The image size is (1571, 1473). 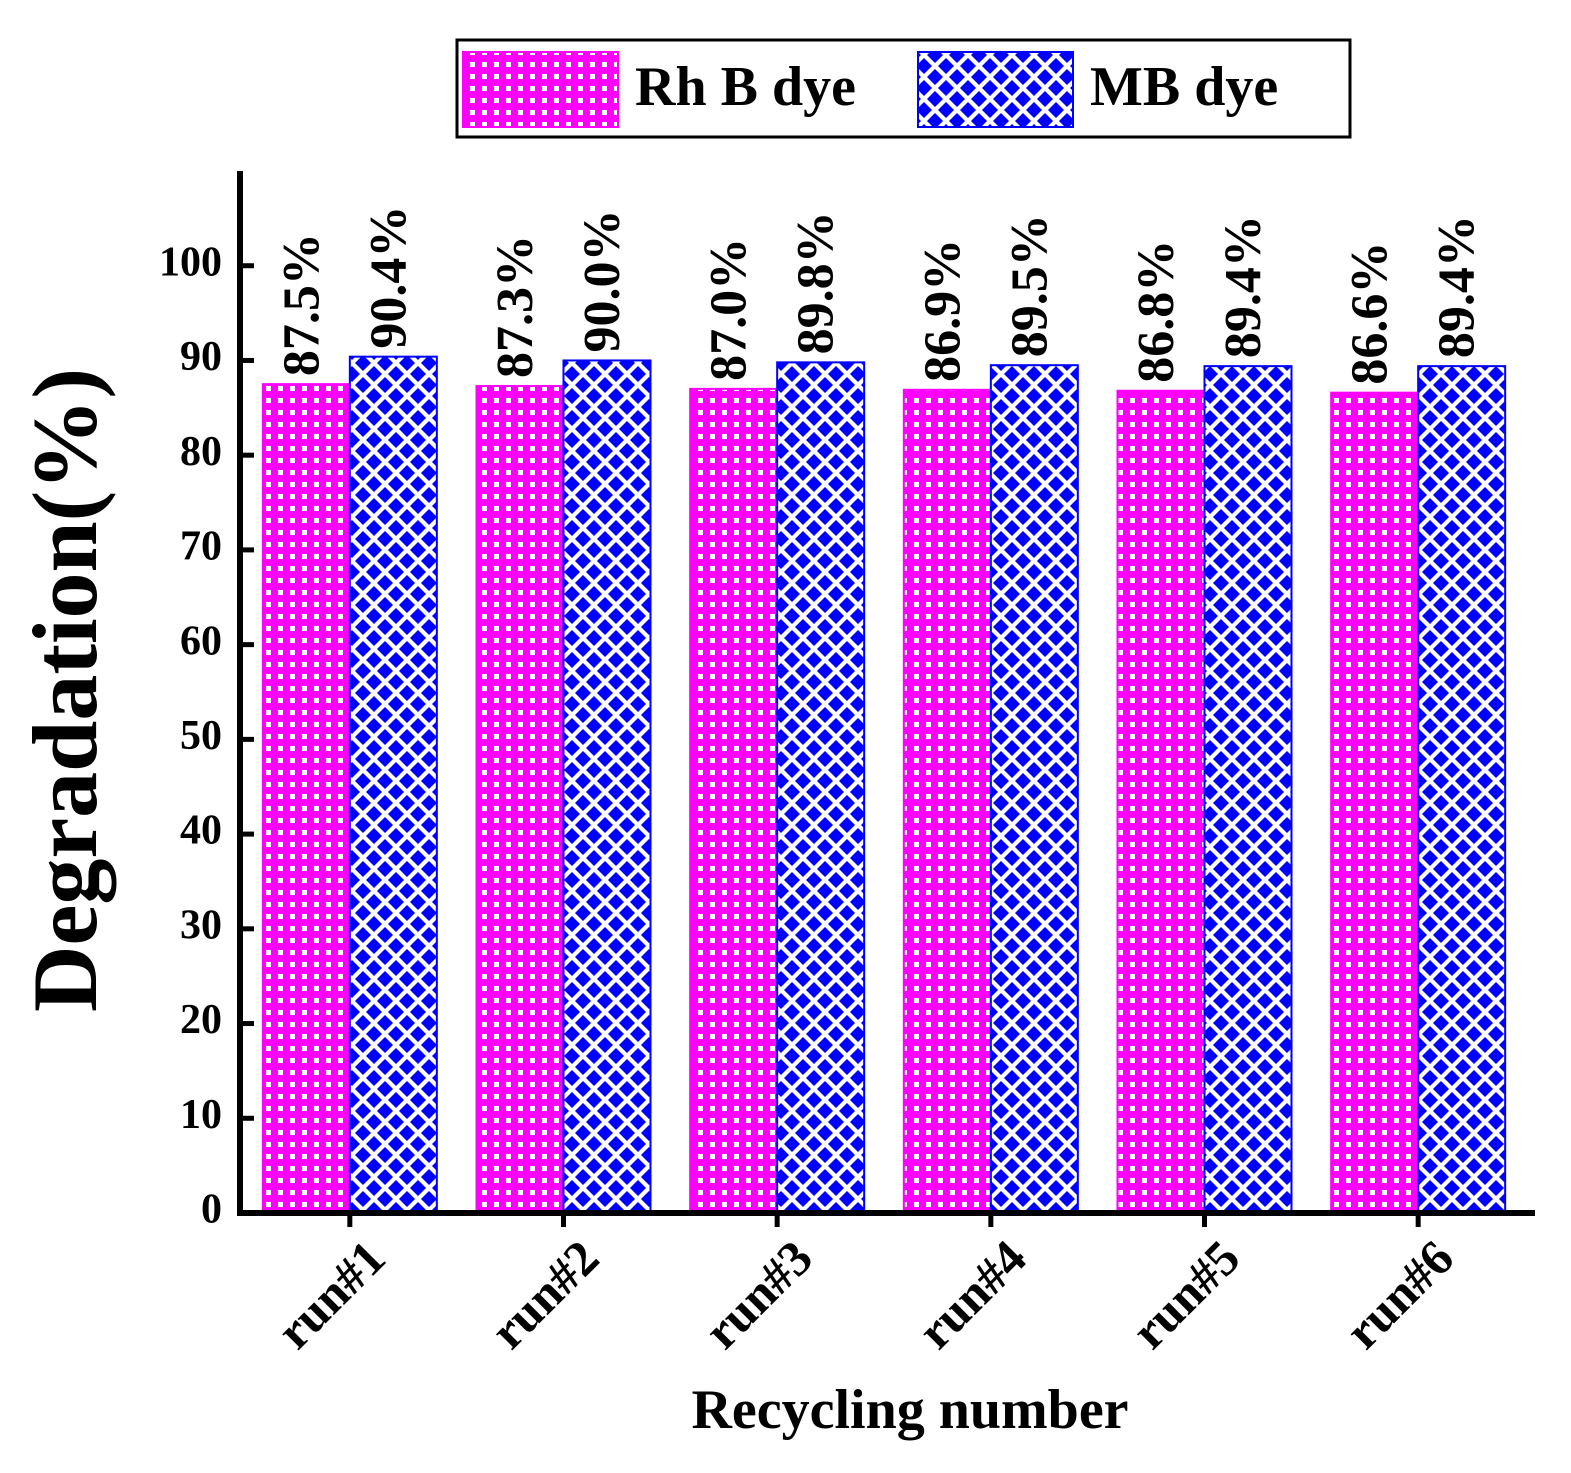 I want to click on x-axis-title: Recycling number, so click(x=909, y=1410).